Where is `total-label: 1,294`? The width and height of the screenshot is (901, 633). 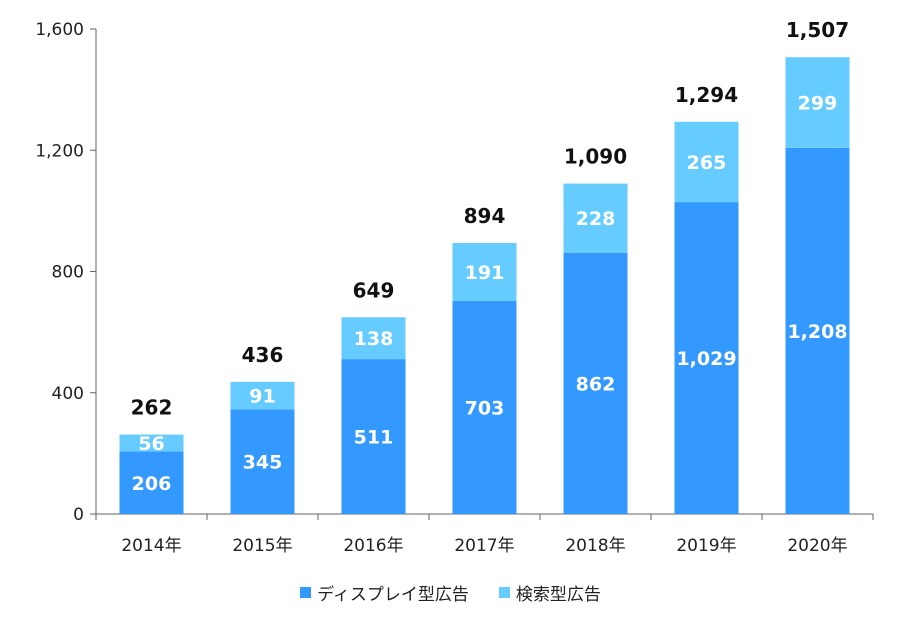 total-label: 1,294 is located at coordinates (706, 95).